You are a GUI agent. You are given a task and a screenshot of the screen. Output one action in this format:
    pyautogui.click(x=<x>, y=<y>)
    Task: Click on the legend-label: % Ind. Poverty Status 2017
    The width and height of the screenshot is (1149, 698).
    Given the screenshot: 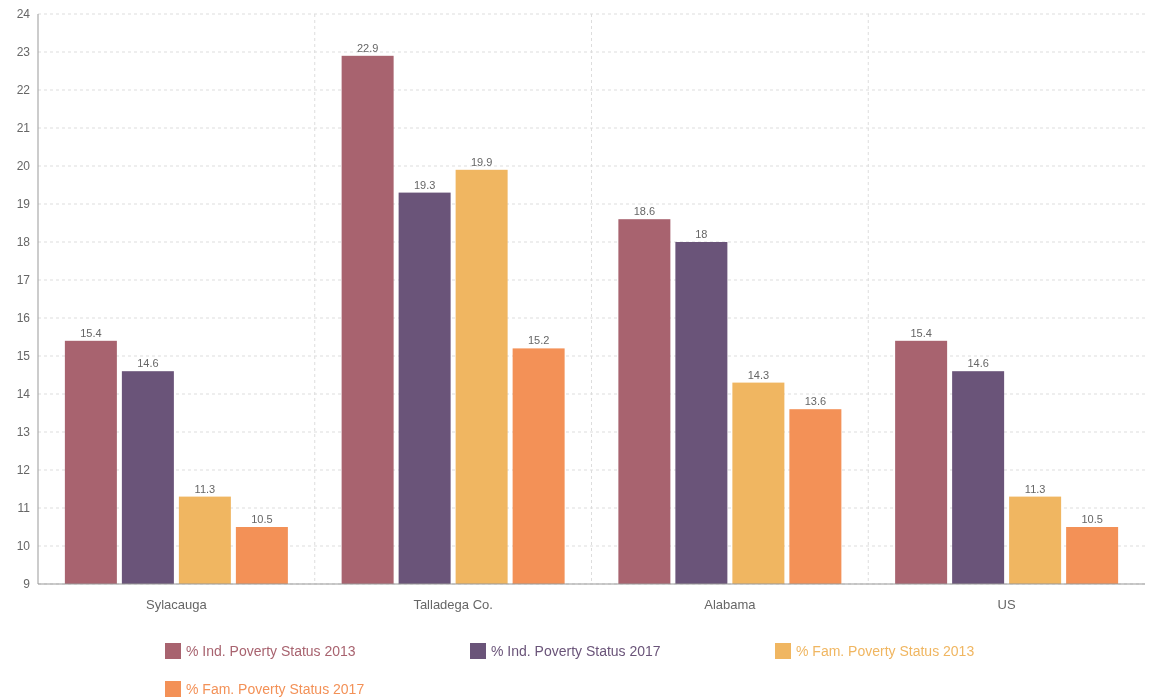 What is the action you would take?
    pyautogui.click(x=576, y=651)
    